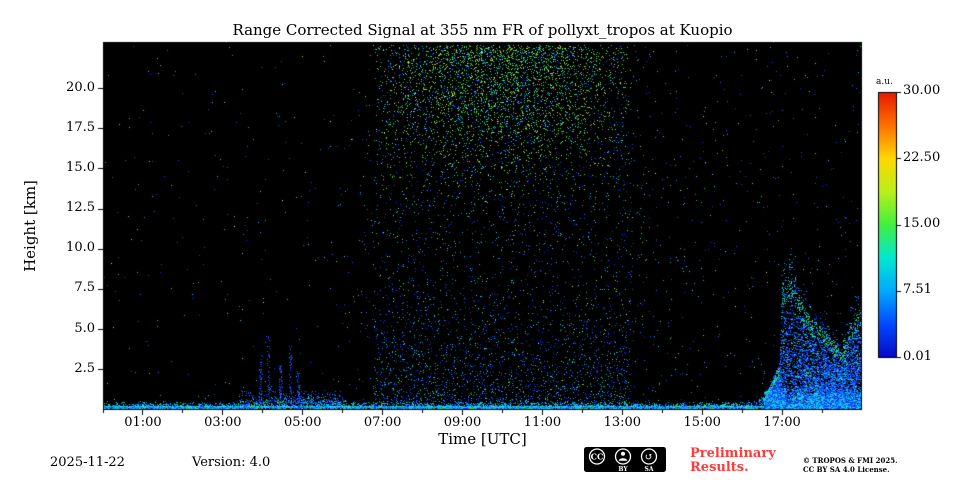 Image resolution: width=960 pixels, height=480 pixels. Describe the element at coordinates (84, 288) in the screenshot. I see `y-tick-label: 7.5` at that location.